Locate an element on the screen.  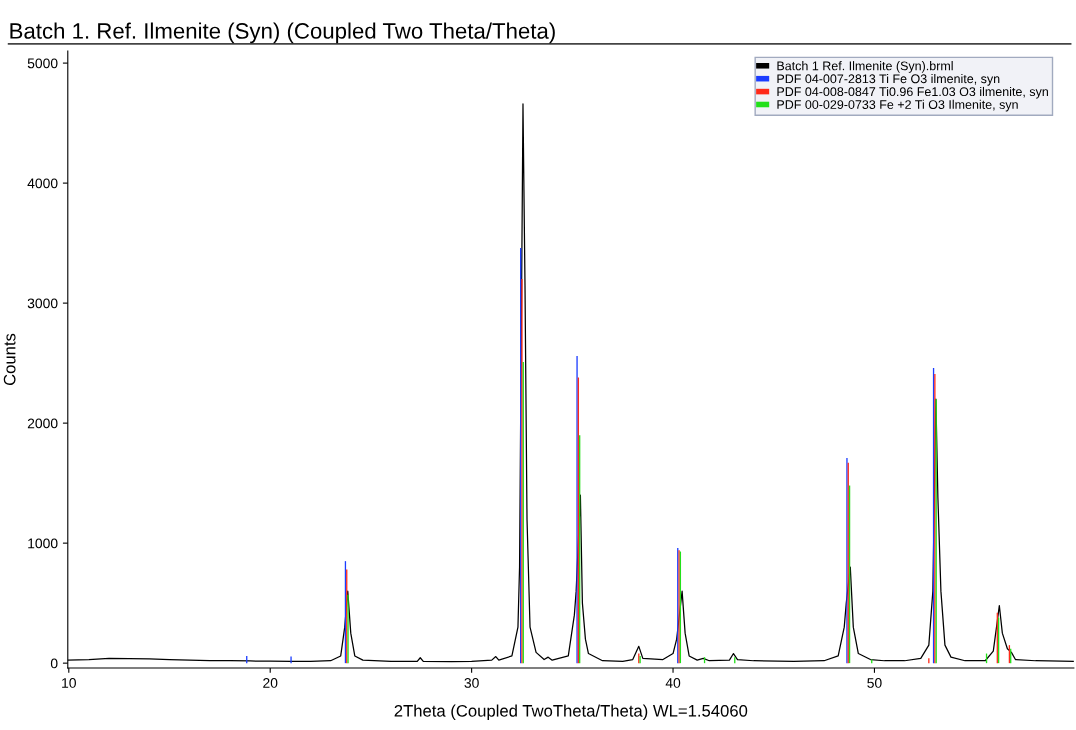
y-tick-label: 3000 is located at coordinates (42, 303).